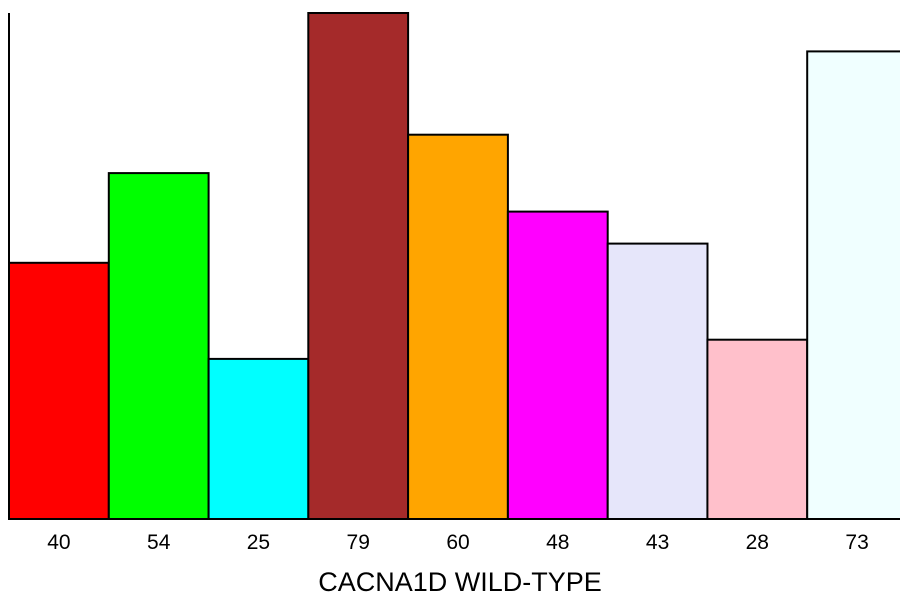 The image size is (900, 603). I want to click on x-tick-label: 40, so click(58, 542).